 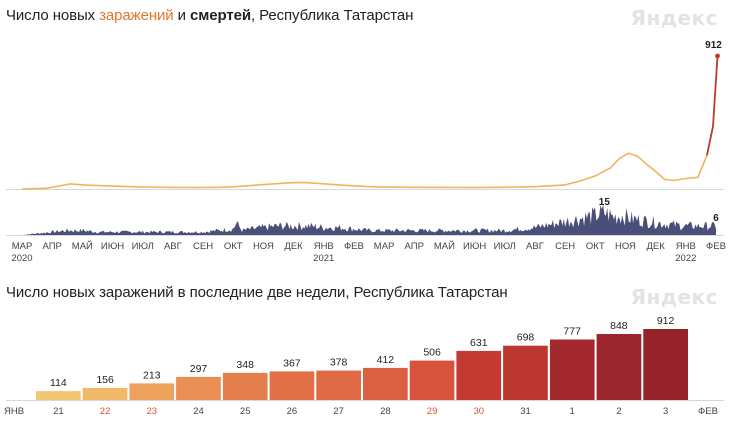 What do you see at coordinates (717, 56) in the screenshot?
I see `infections-peak-point` at bounding box center [717, 56].